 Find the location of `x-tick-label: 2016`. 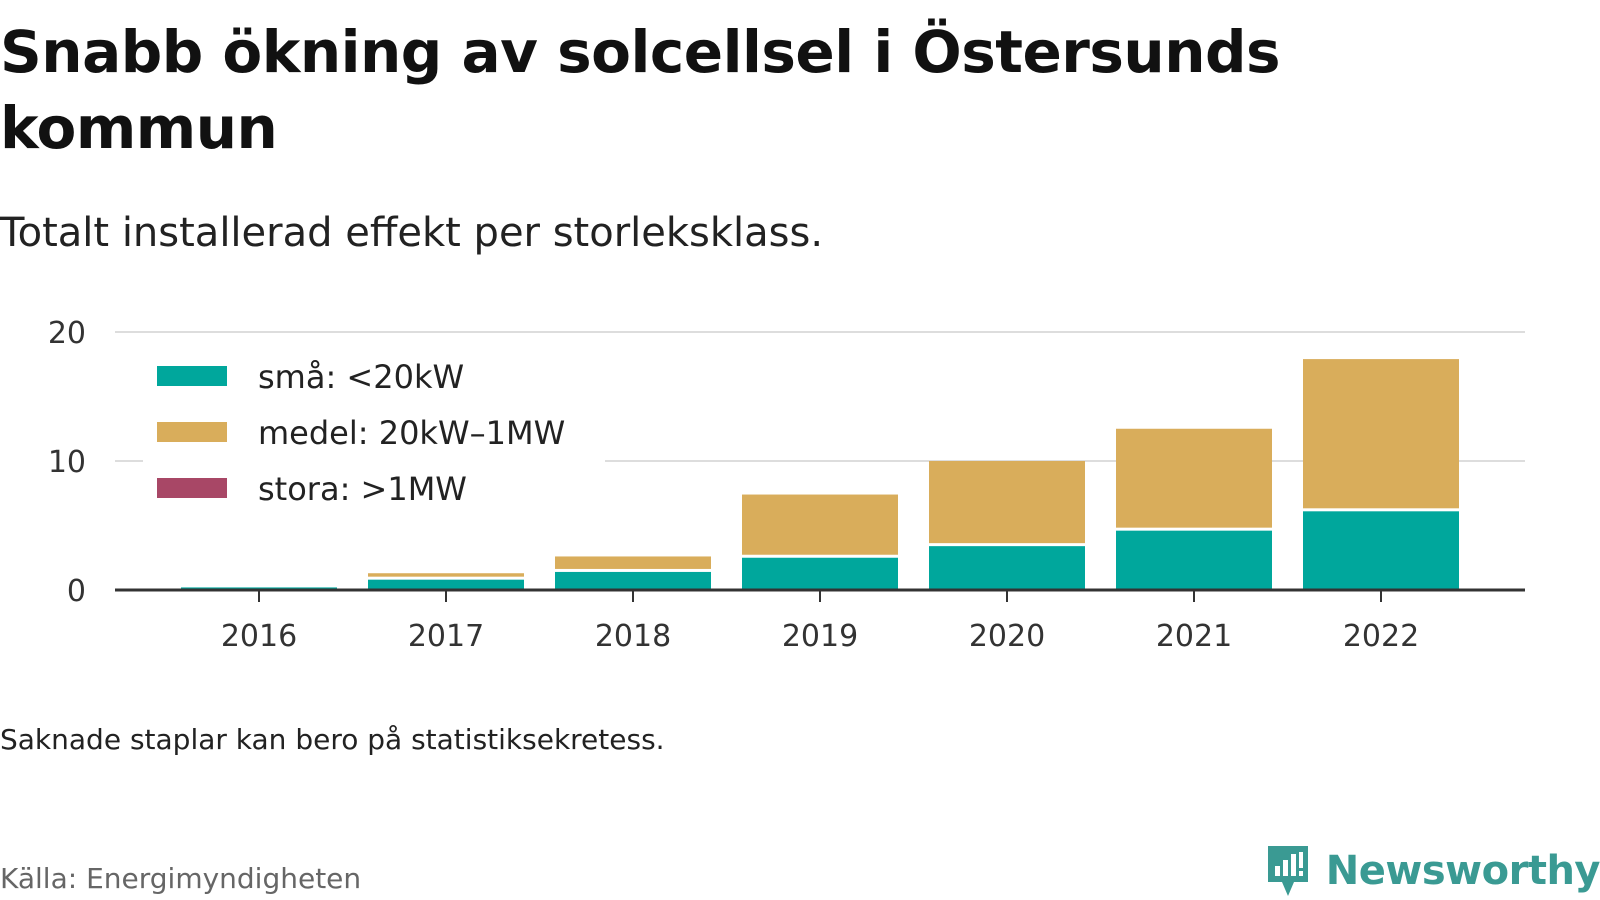

x-tick-label: 2016 is located at coordinates (259, 636).